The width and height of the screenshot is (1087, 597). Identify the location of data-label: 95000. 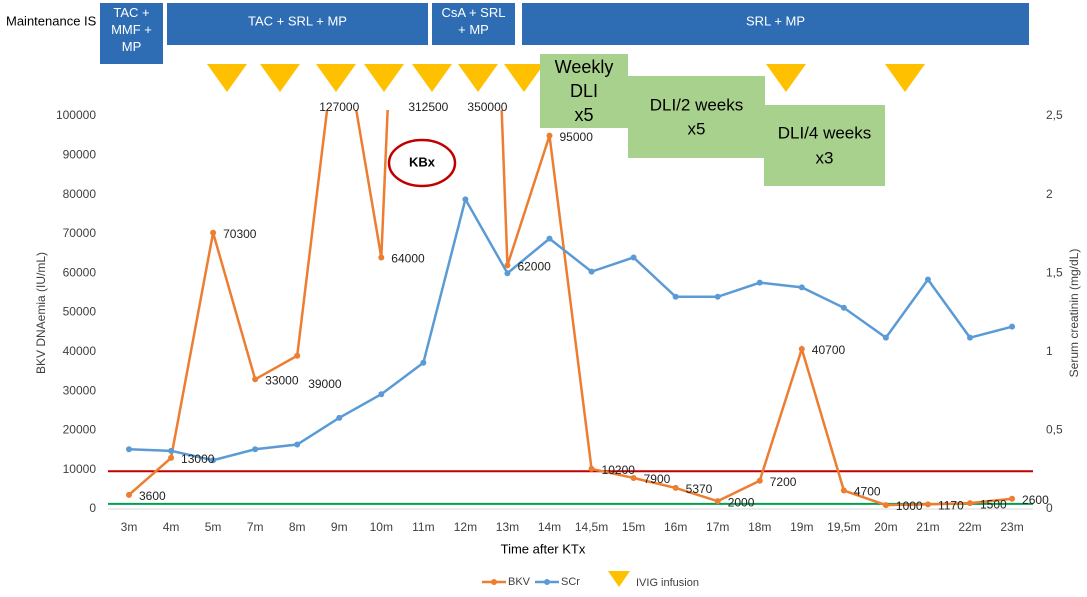
(577, 137).